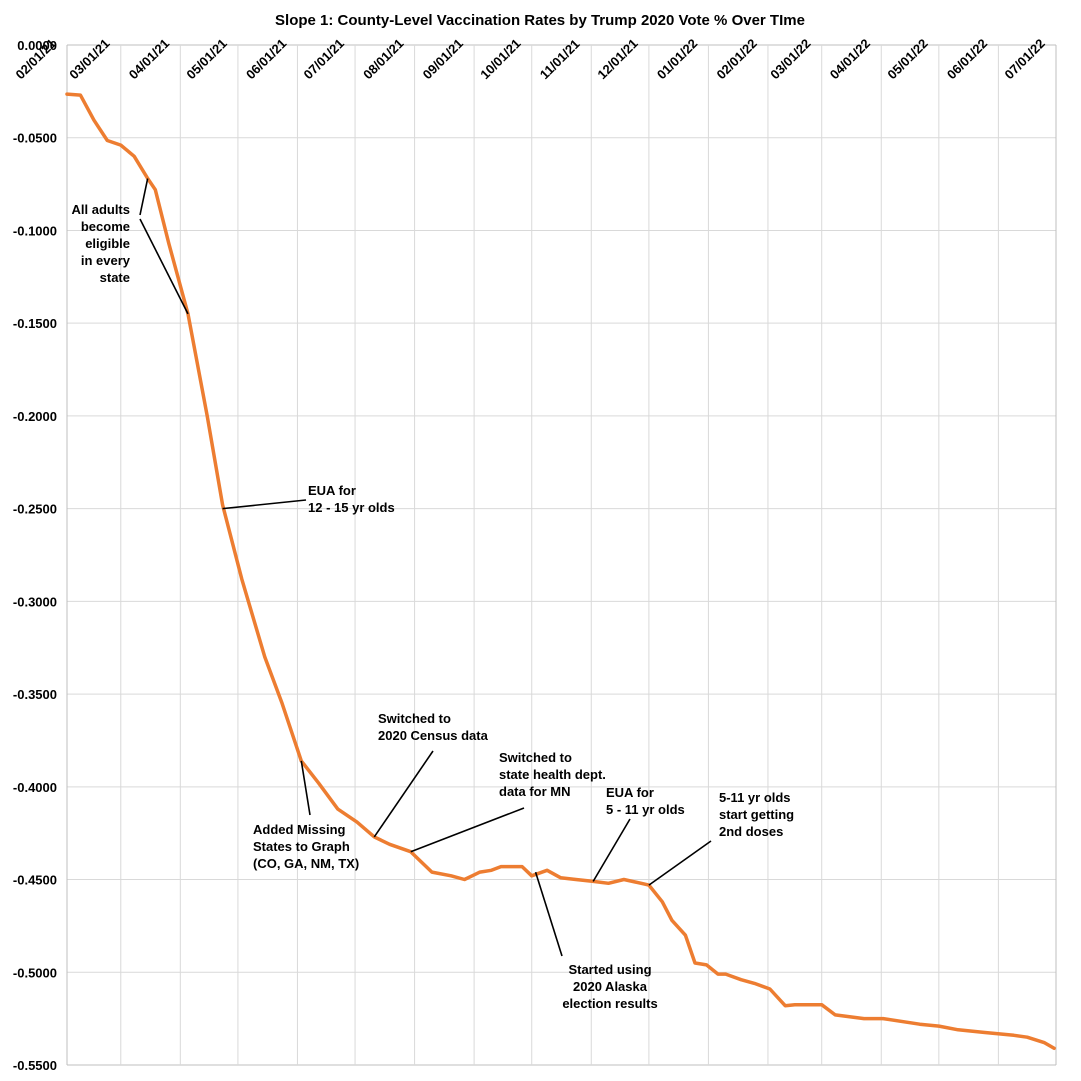 The height and width of the screenshot is (1081, 1081). What do you see at coordinates (308, 499) in the screenshot?
I see `annotation: EUA for 12 - 15 yr olds` at bounding box center [308, 499].